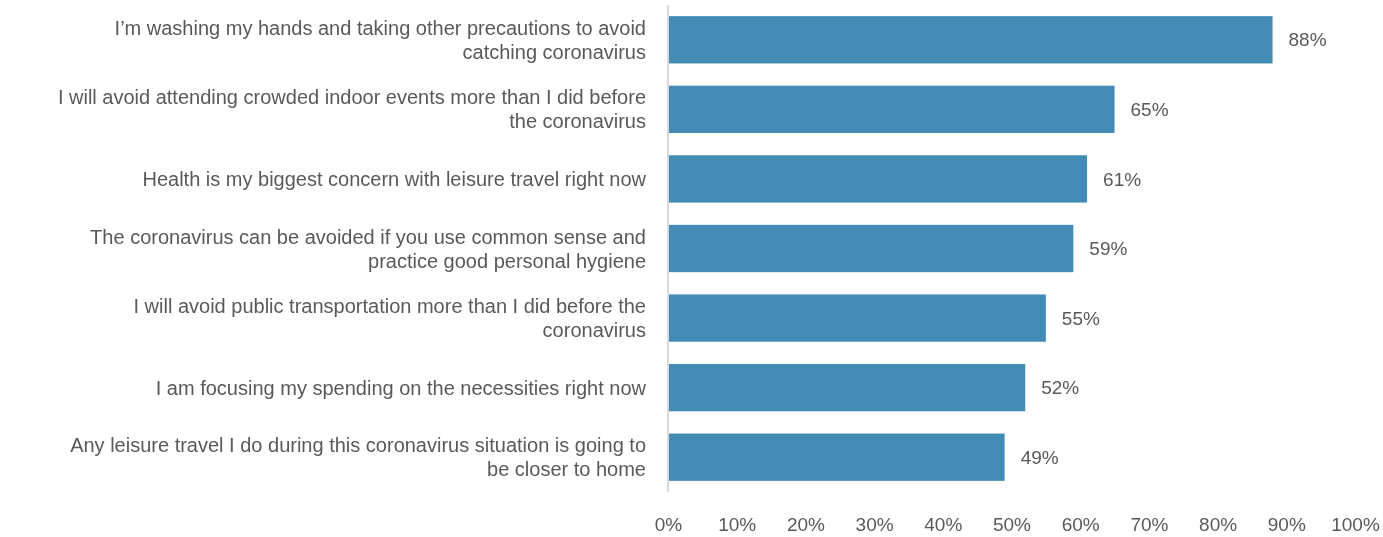  I want to click on y-tick-label: I’m washing my hands and taking other precautions to avoid catching coronavirus, so click(380, 39).